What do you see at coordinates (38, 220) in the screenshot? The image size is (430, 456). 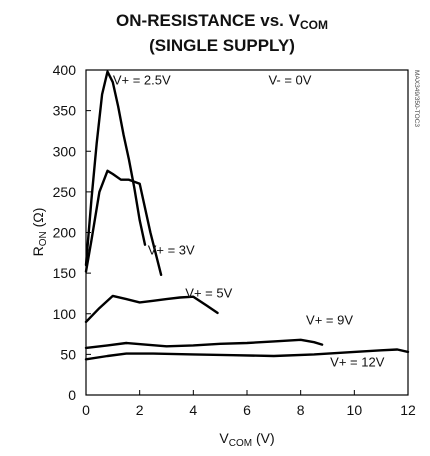 I see `y-axis-label-unit: (Ω)` at bounding box center [38, 220].